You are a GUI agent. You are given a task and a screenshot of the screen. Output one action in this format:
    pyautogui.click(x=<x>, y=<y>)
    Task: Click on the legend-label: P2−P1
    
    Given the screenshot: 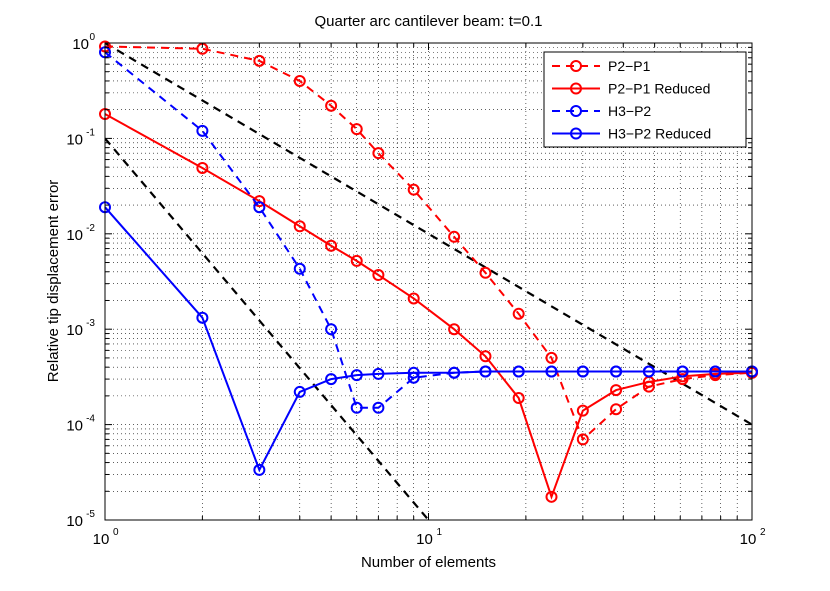 What is the action you would take?
    pyautogui.click(x=629, y=66)
    